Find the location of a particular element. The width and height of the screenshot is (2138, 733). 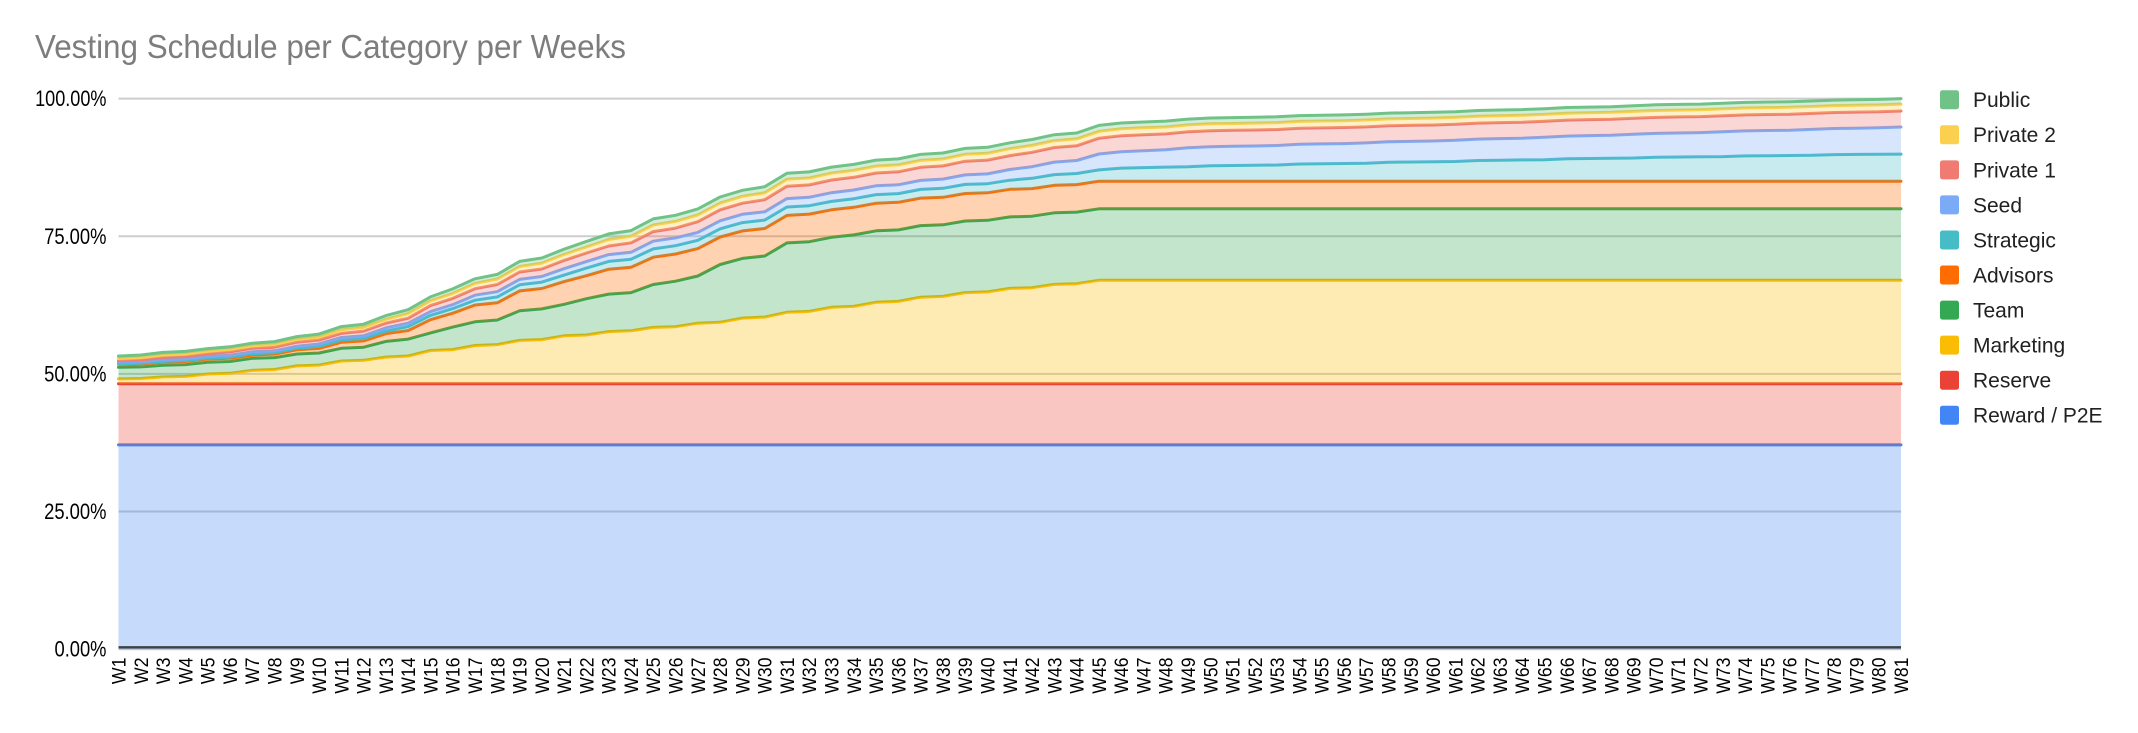

svg-text: W13 is located at coordinates (387, 676).